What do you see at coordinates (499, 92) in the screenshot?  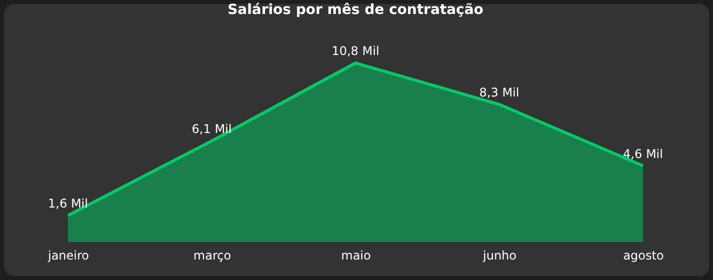 I see `data-label: 8,3 Mil` at bounding box center [499, 92].